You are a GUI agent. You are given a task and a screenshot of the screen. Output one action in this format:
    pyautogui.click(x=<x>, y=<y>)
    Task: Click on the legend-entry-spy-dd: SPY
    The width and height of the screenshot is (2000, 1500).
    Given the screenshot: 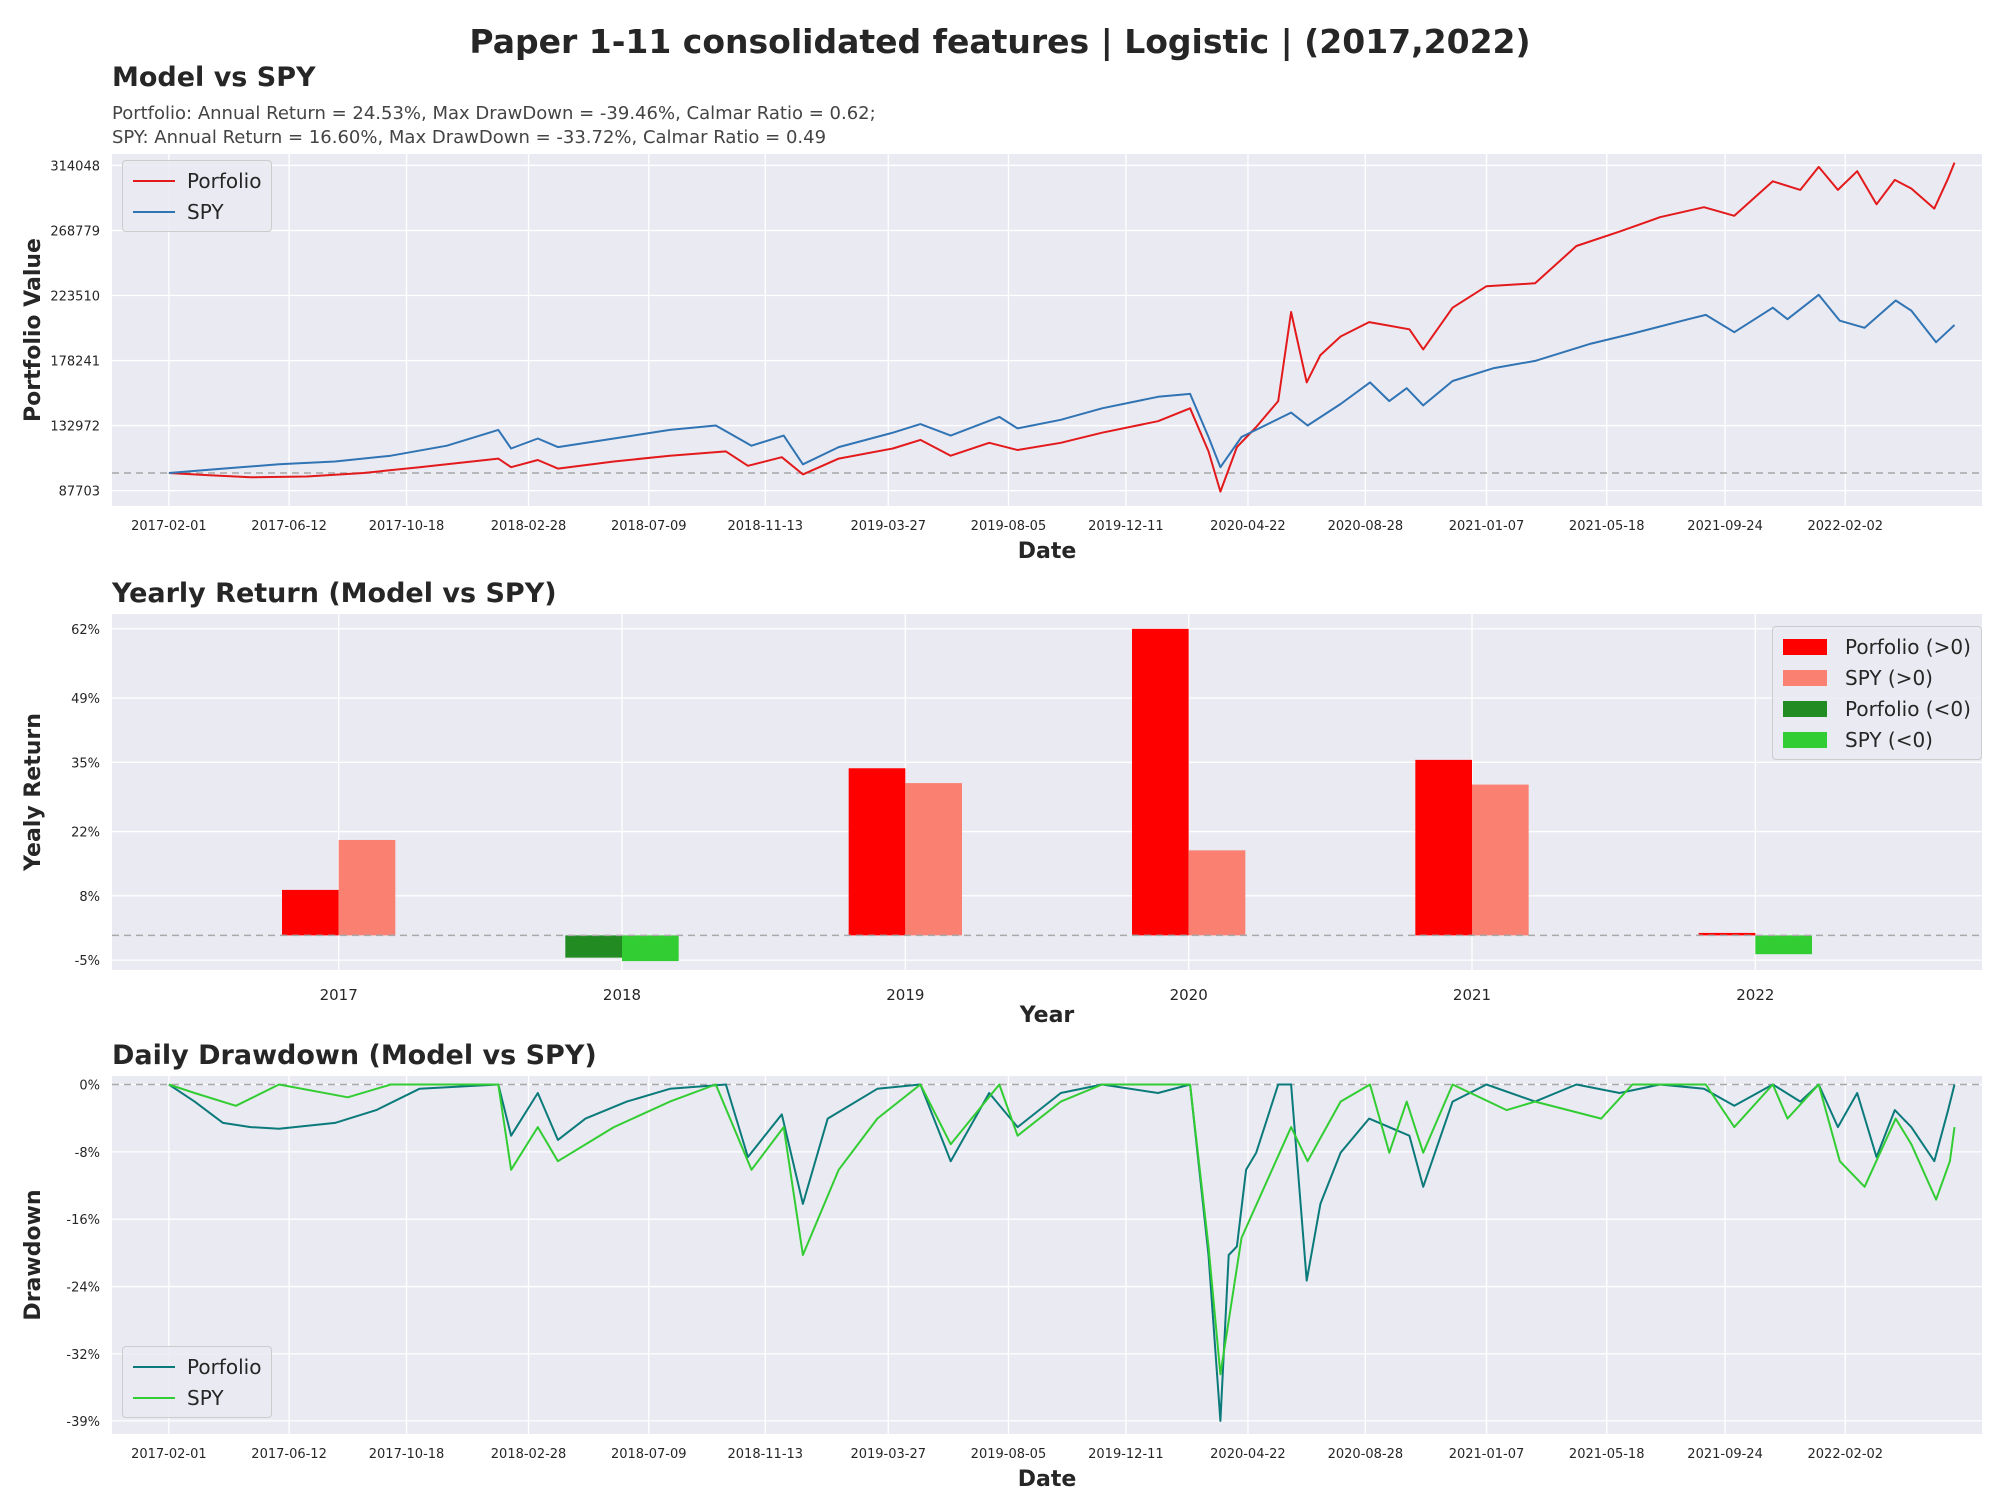 What is the action you would take?
    pyautogui.click(x=197, y=1397)
    